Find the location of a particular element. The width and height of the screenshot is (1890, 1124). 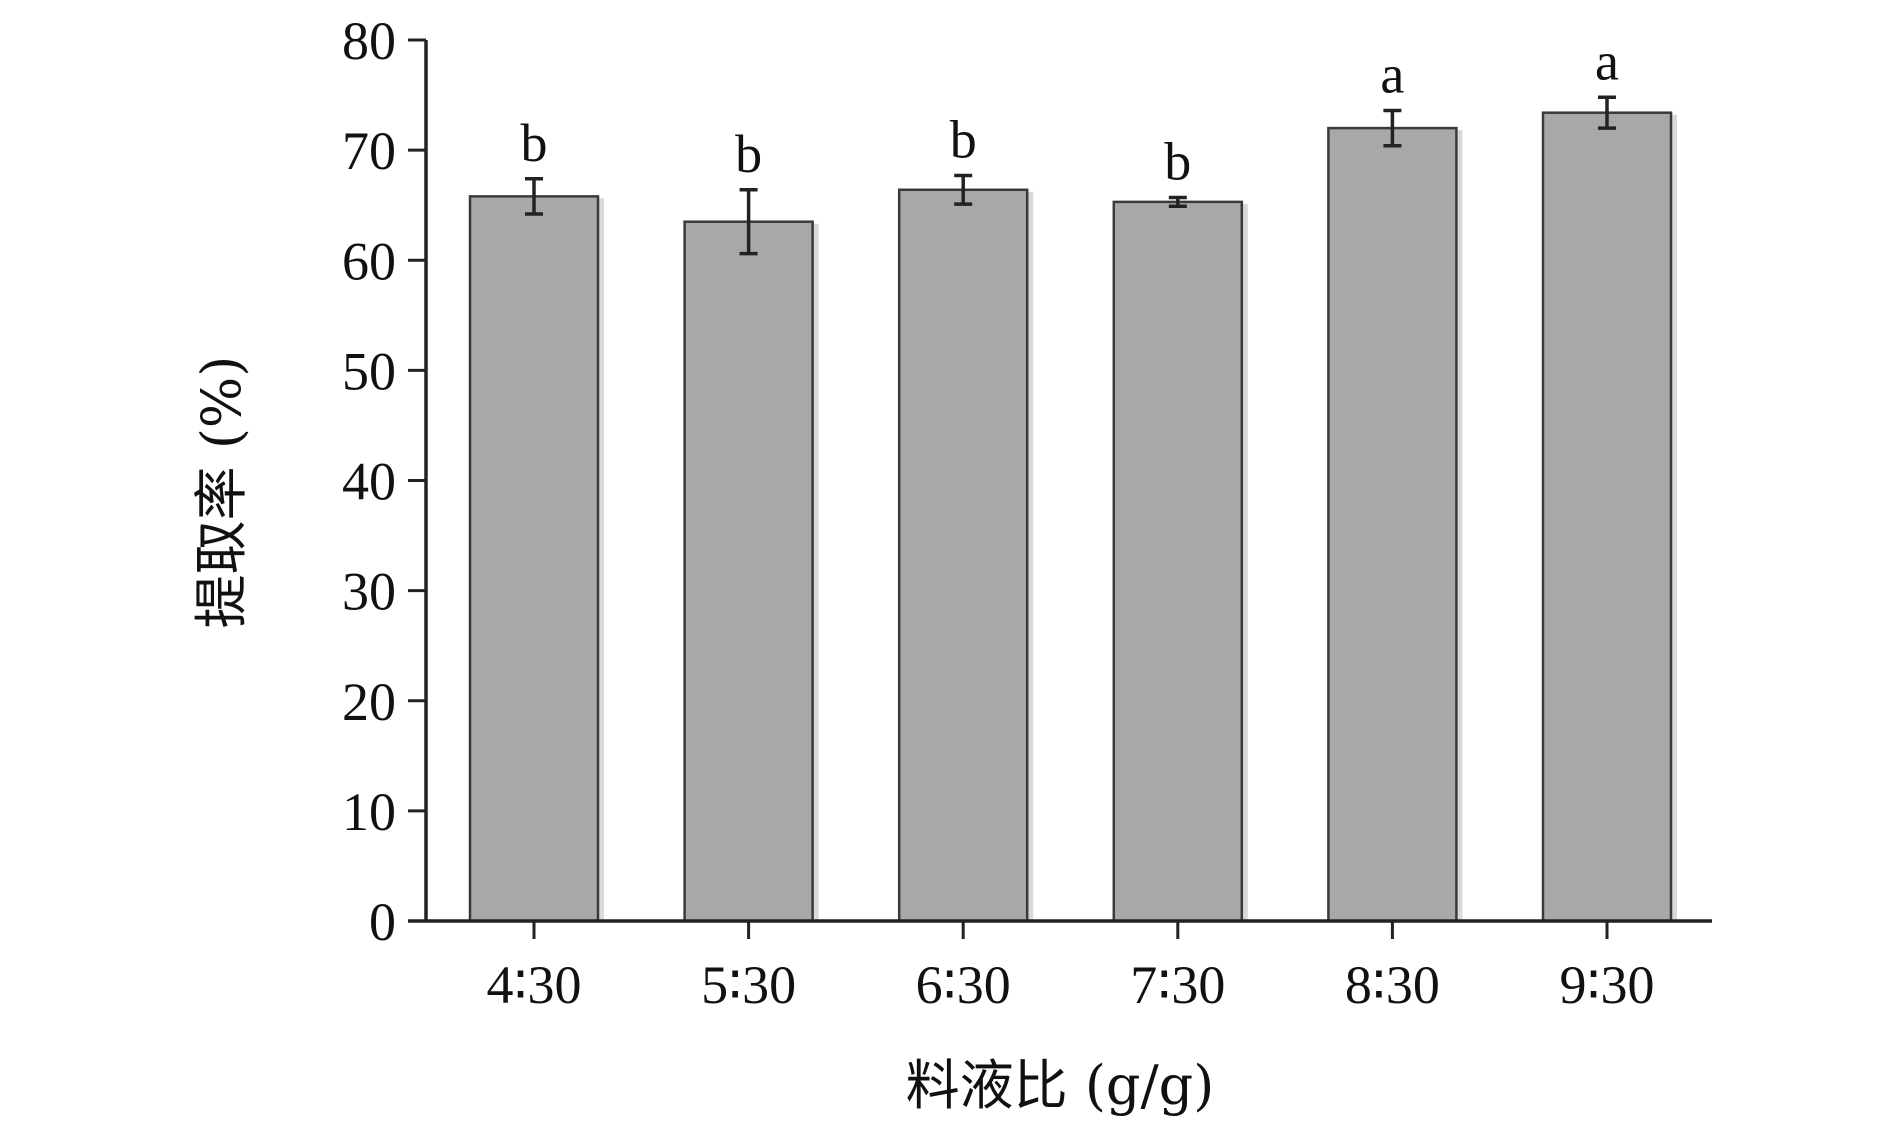

y-tick-label: 80 is located at coordinates (369, 41).